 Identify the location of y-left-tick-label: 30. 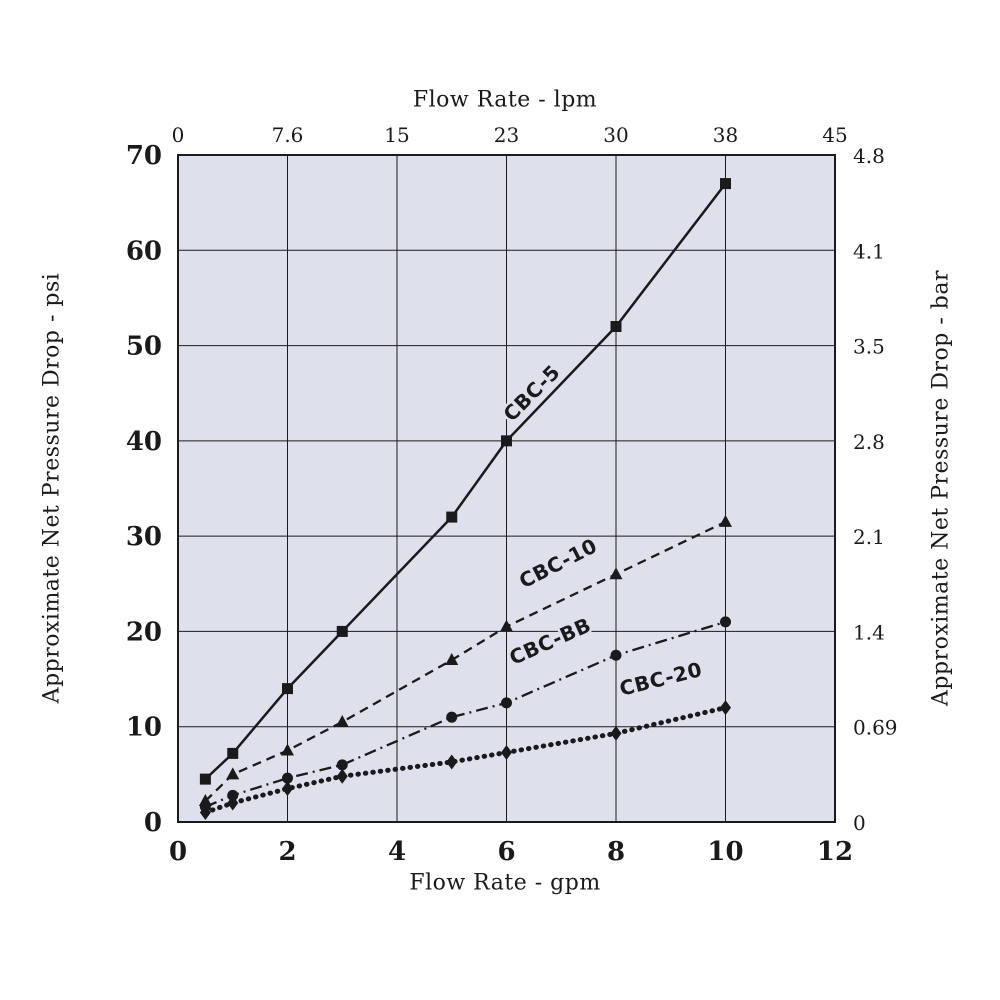
(144, 537).